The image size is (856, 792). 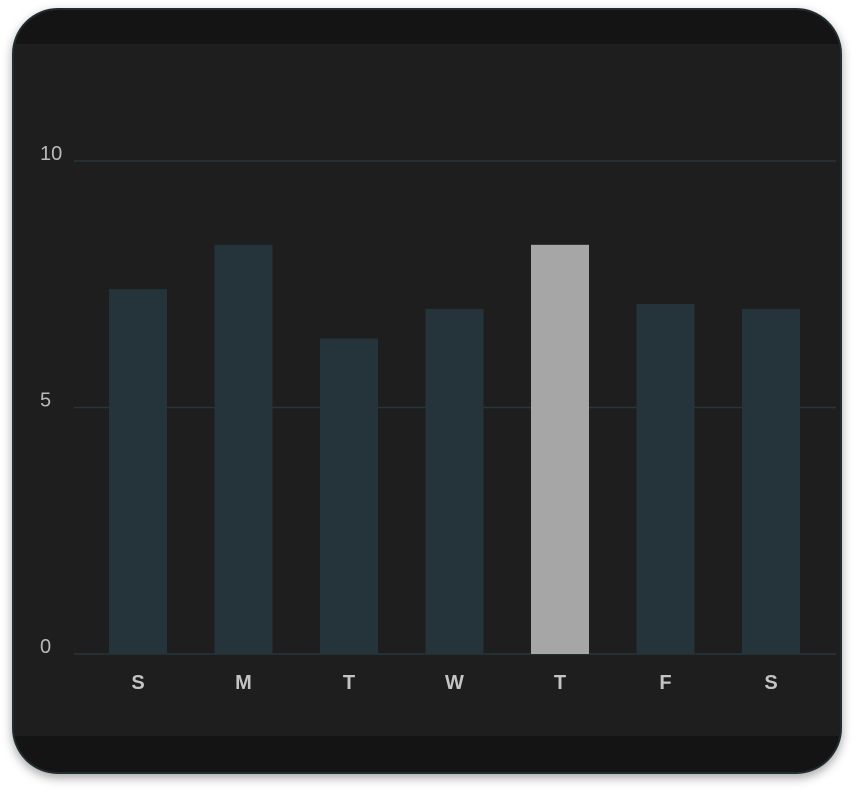 I want to click on y-tick-label-5: 5, so click(x=45, y=401).